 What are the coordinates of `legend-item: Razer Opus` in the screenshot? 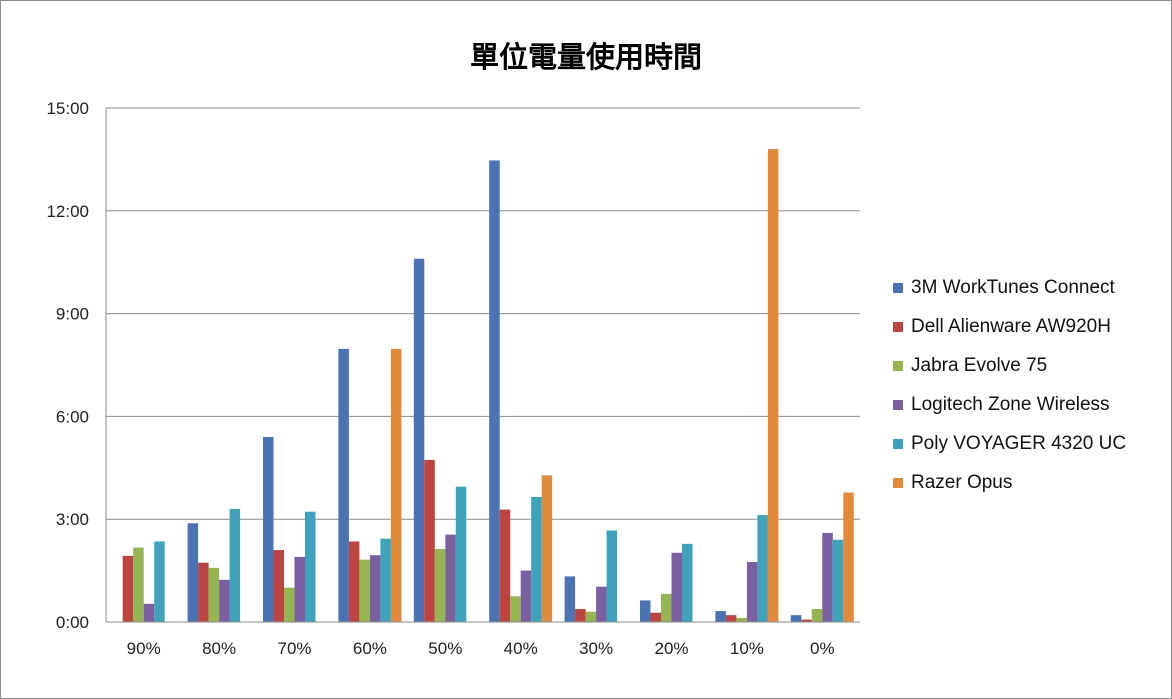 It's located at (1009, 482).